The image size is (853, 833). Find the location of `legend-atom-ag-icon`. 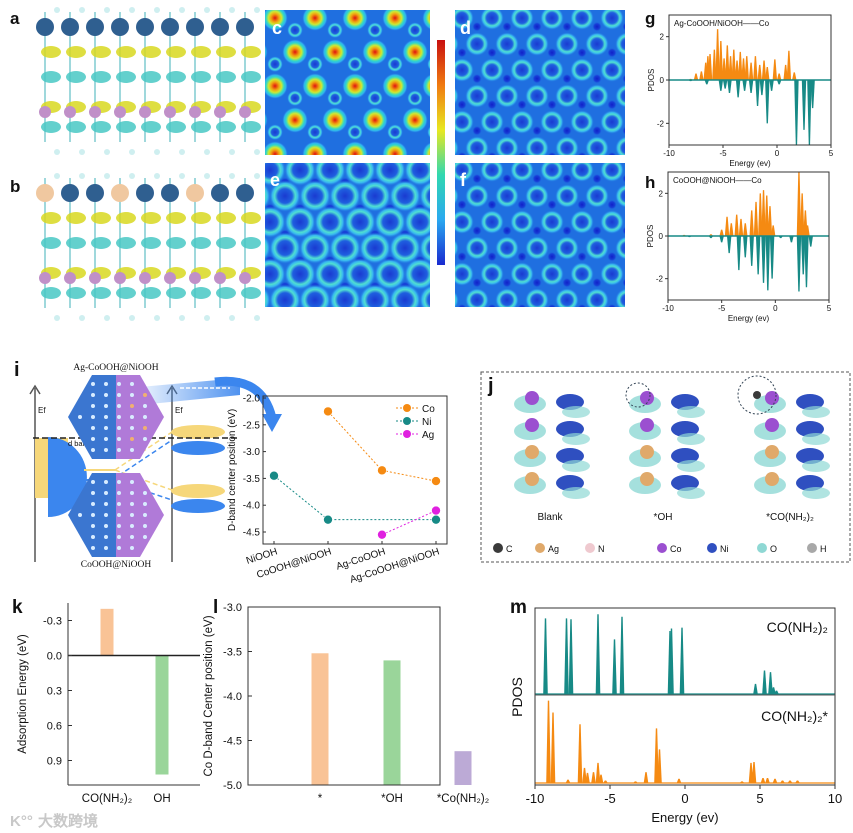

legend-atom-ag-icon is located at coordinates (540, 548).